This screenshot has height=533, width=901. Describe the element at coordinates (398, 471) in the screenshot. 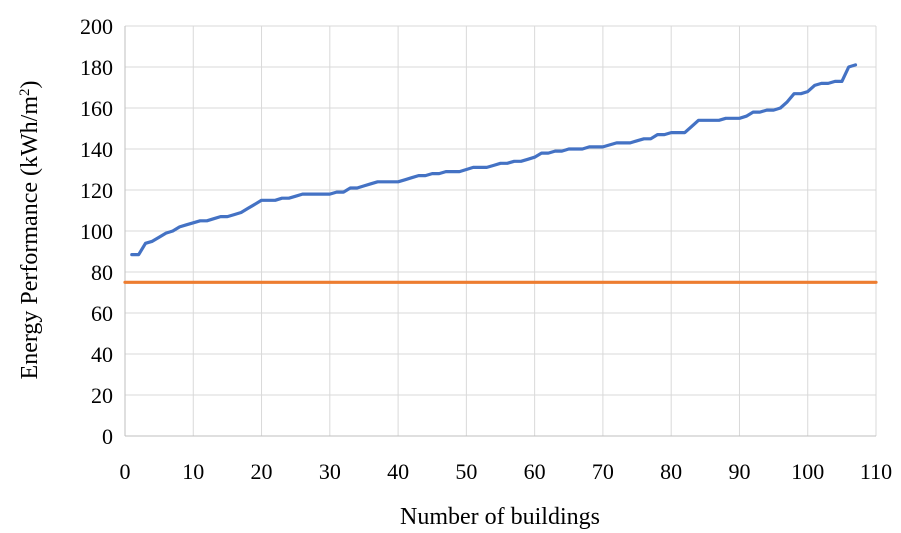

I see `x-tick-label: 40` at that location.